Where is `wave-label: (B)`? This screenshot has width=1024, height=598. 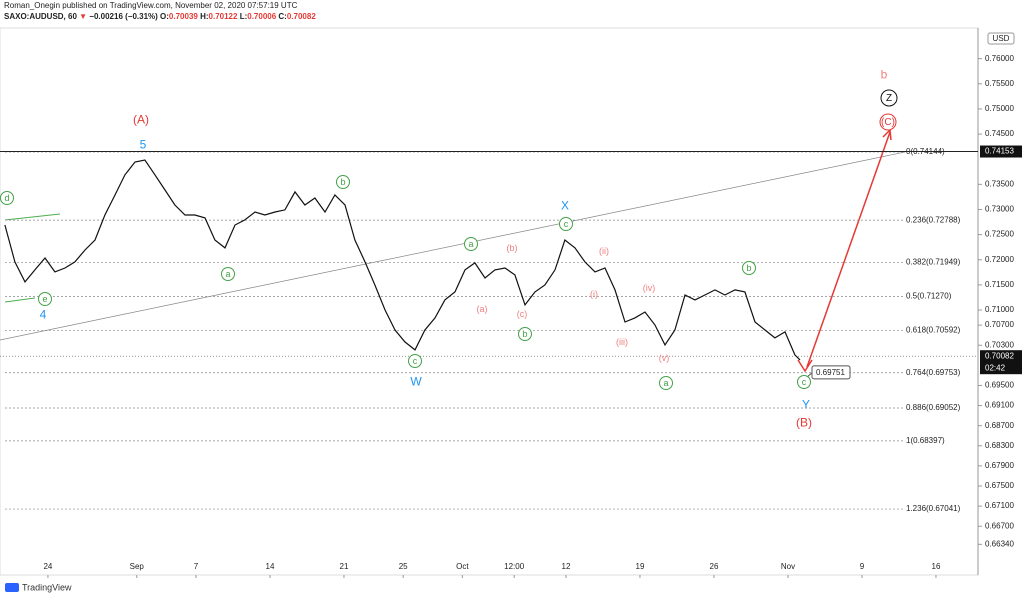 wave-label: (B) is located at coordinates (804, 423).